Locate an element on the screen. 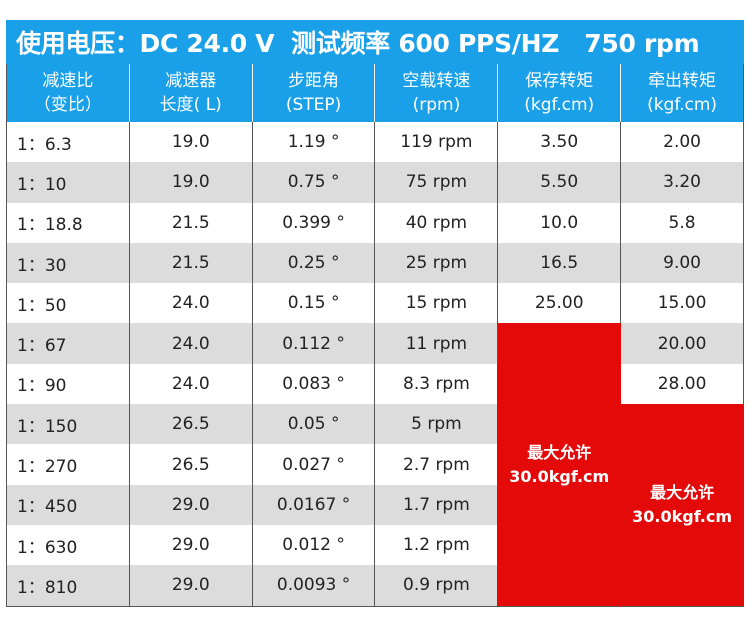 This screenshot has width=750, height=634. header-step-angle: 步距角 (STEP) is located at coordinates (313, 93).